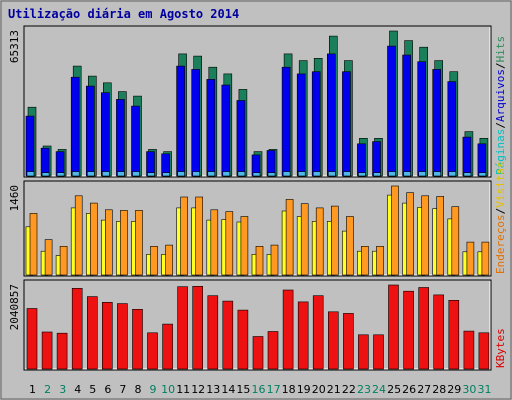 The width and height of the screenshot is (512, 400). I want to click on legend-entry: Hits, so click(500, 49).